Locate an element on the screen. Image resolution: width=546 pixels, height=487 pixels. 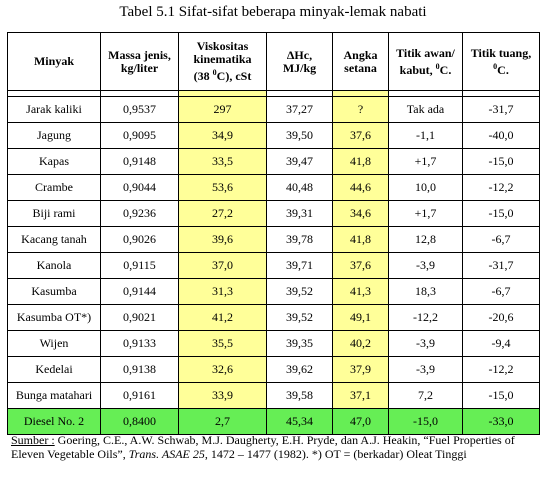
col-header-massa-jenis: Massa jenis, kg/liter is located at coordinates (139, 61).